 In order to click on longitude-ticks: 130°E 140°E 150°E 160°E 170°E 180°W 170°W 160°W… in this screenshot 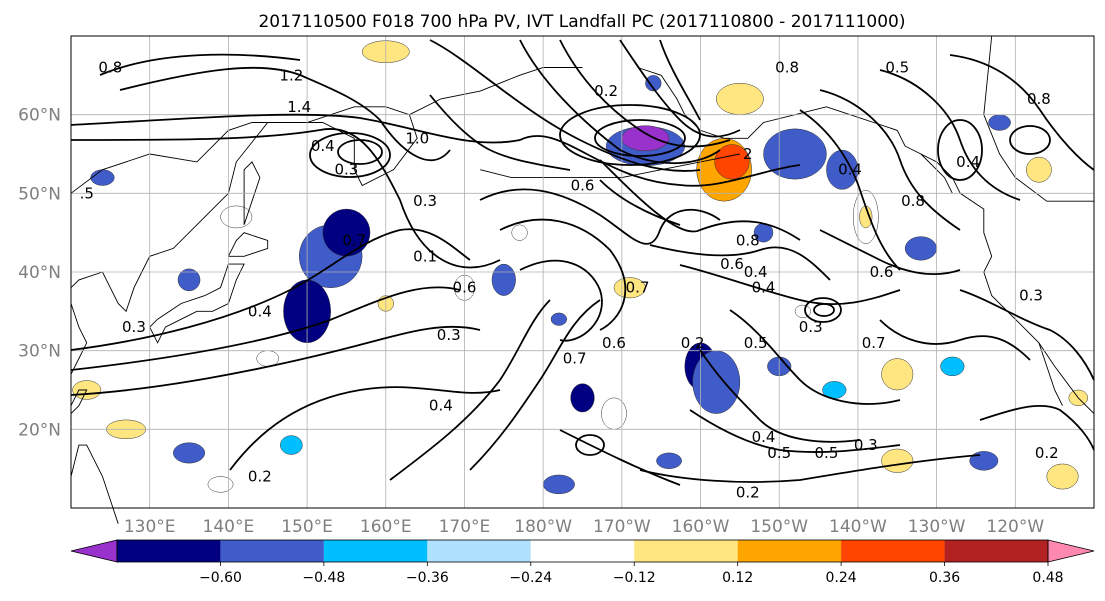, I will do `click(584, 527)`.